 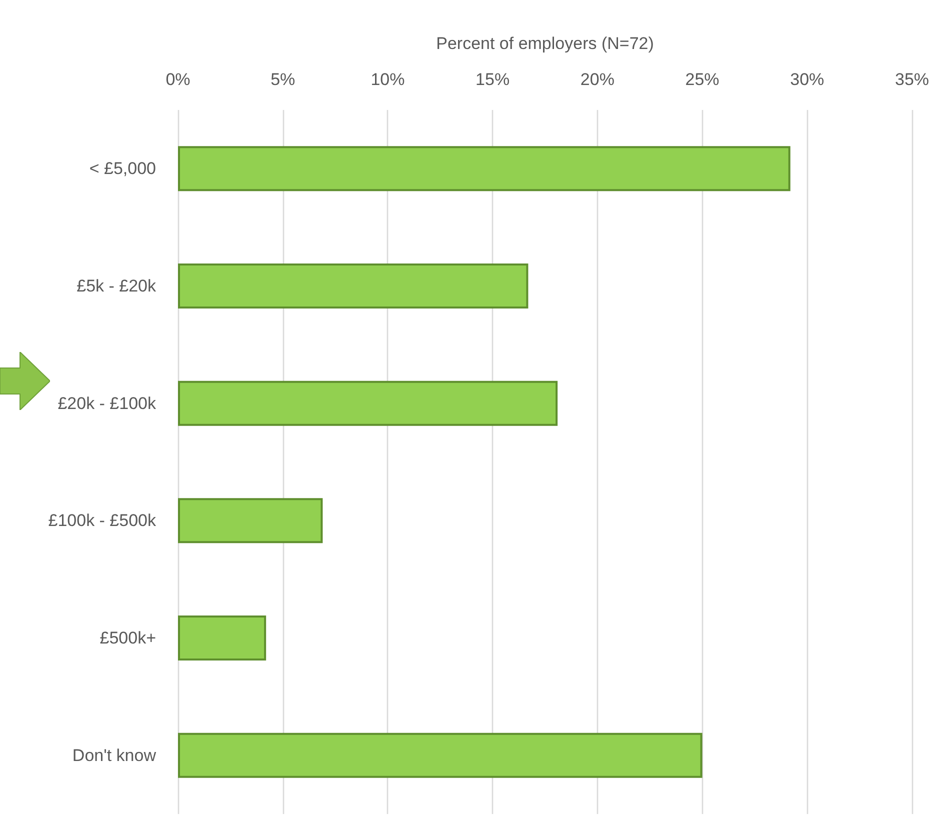 What do you see at coordinates (114, 755) in the screenshot?
I see `y-tick-label: Don't know` at bounding box center [114, 755].